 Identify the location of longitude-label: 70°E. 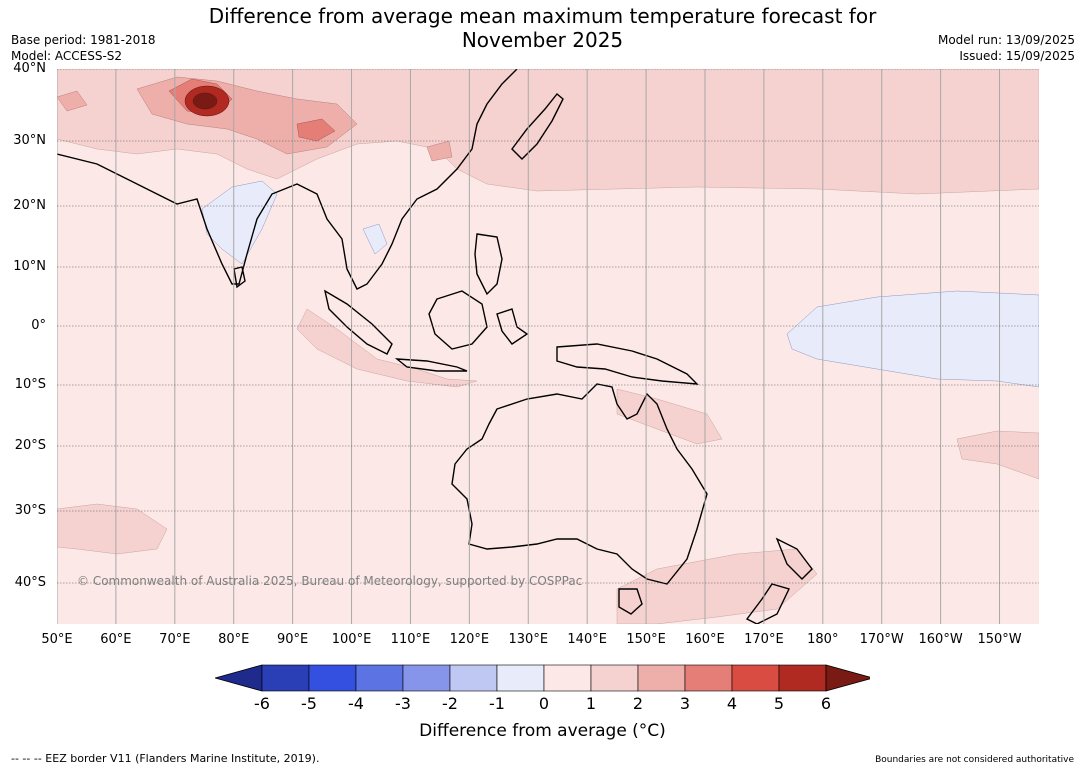
(175, 639).